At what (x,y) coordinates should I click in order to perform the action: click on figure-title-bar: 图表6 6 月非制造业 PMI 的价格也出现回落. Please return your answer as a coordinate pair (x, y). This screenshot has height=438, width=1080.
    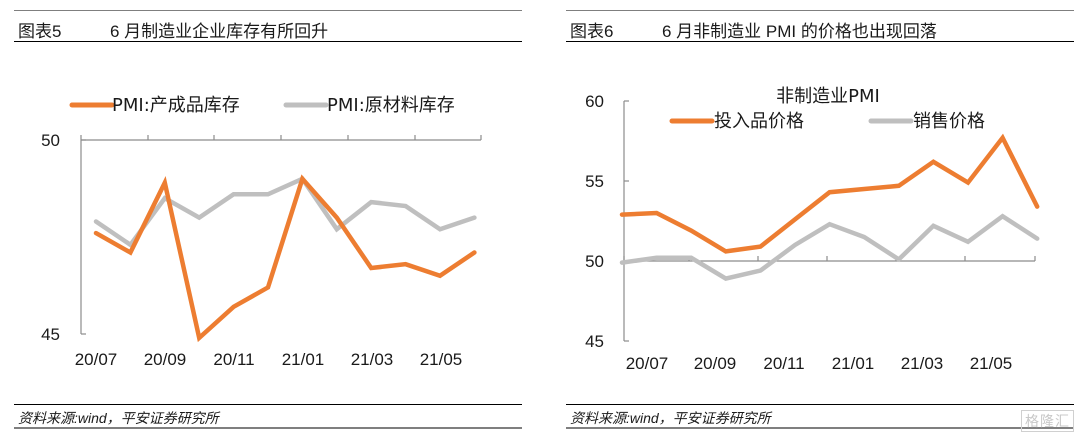
    Looking at the image, I should click on (820, 26).